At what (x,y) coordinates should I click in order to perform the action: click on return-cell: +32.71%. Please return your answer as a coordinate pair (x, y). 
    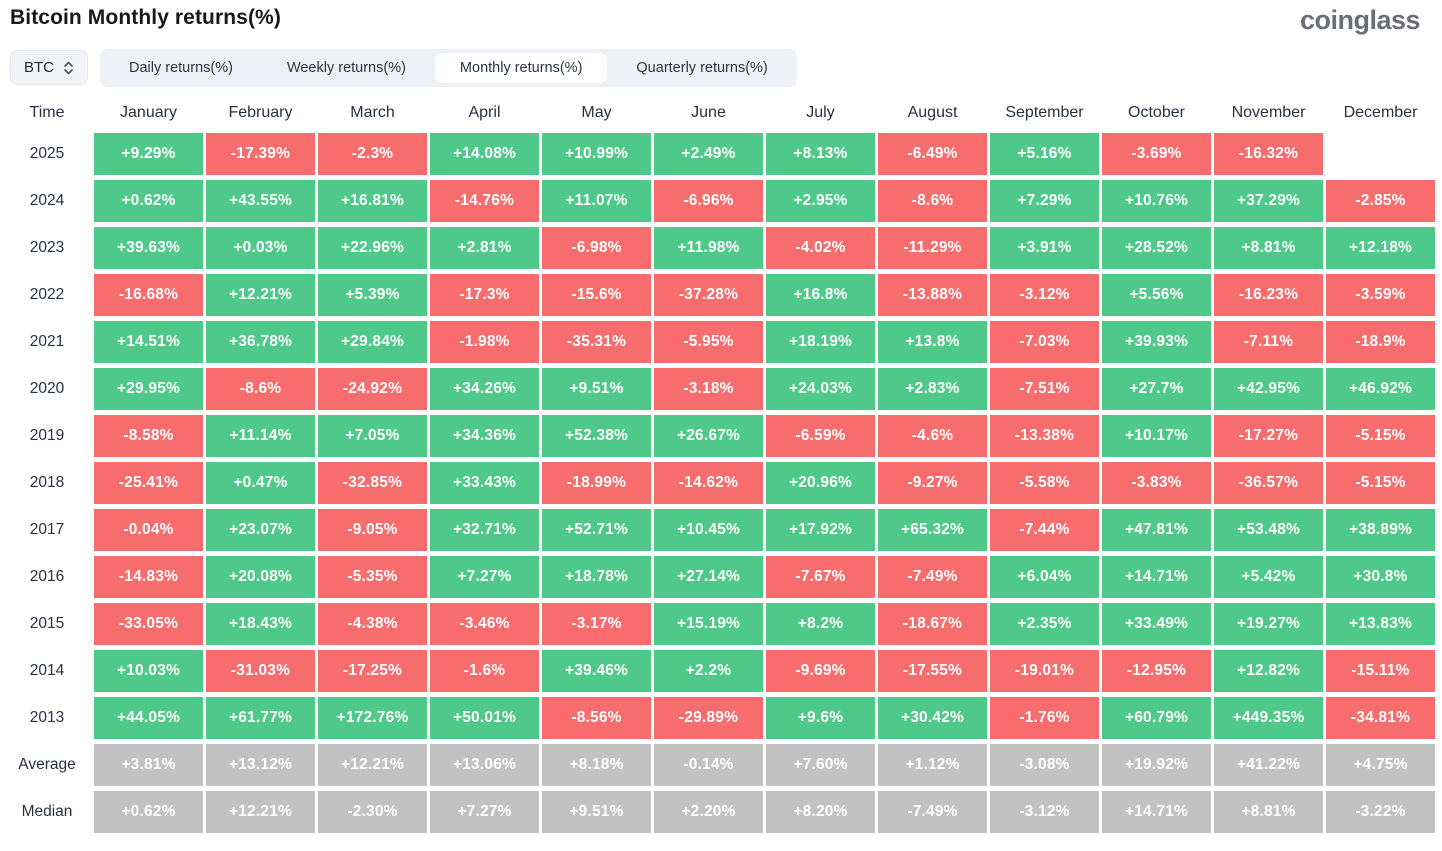
    Looking at the image, I should click on (484, 529).